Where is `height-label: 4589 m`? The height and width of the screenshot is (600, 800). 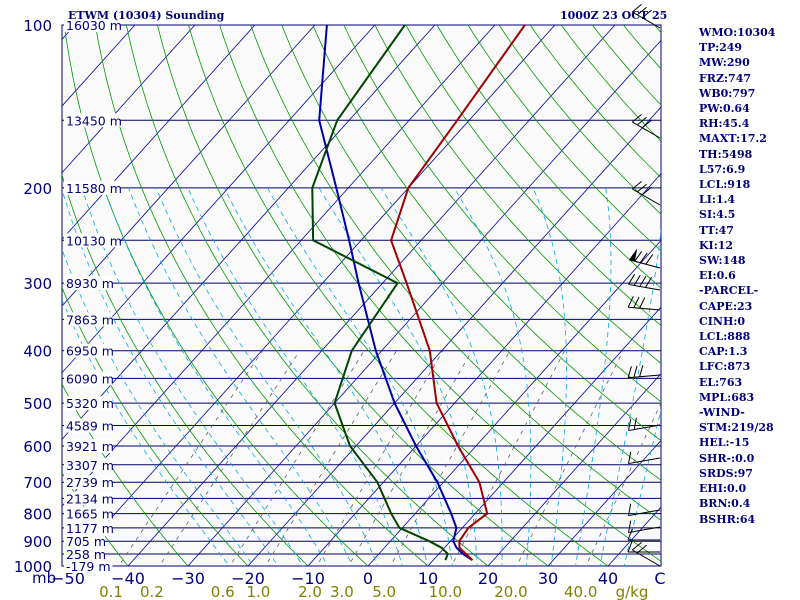 height-label: 4589 m is located at coordinates (90, 426).